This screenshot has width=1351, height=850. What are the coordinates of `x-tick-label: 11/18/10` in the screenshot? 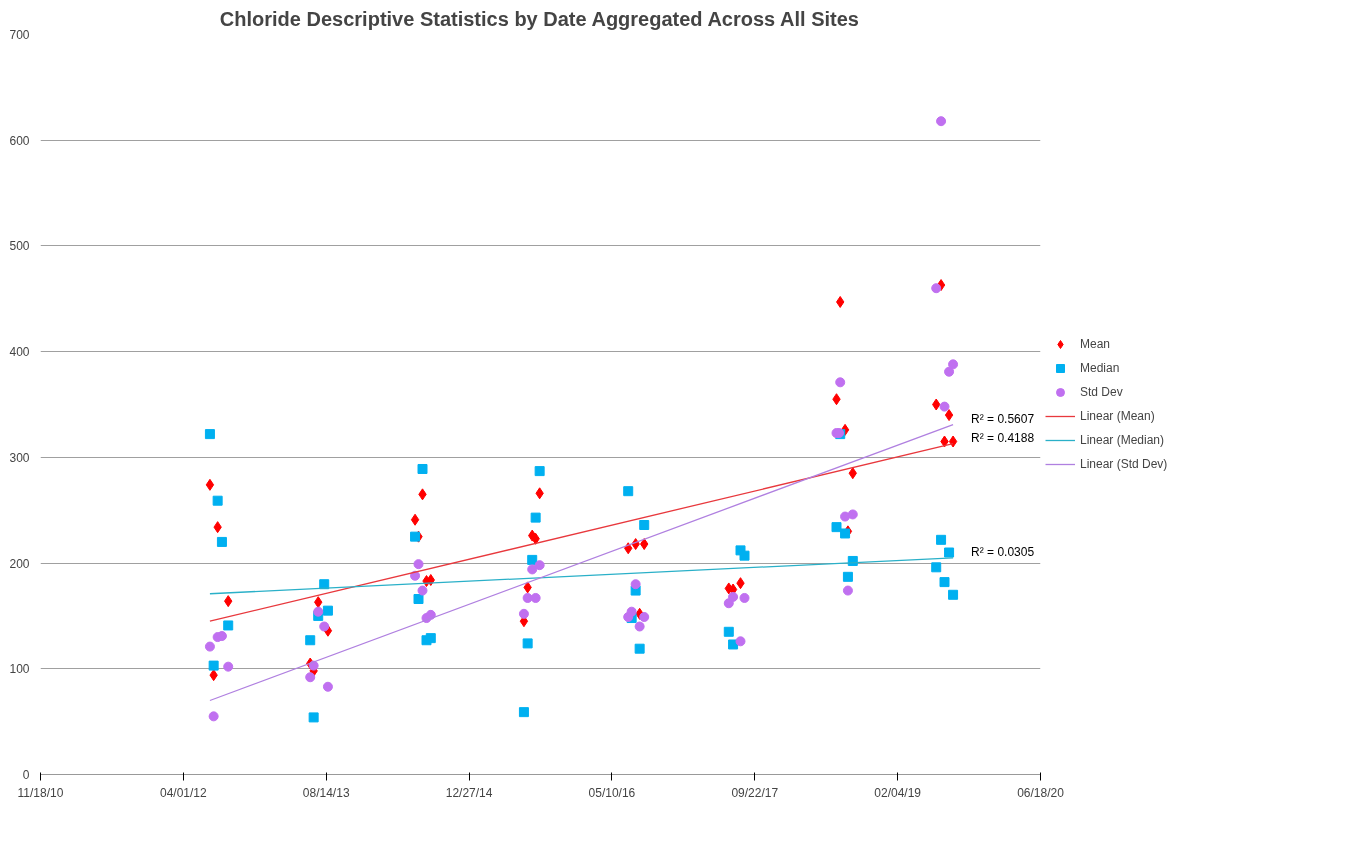 It's located at (40, 792).